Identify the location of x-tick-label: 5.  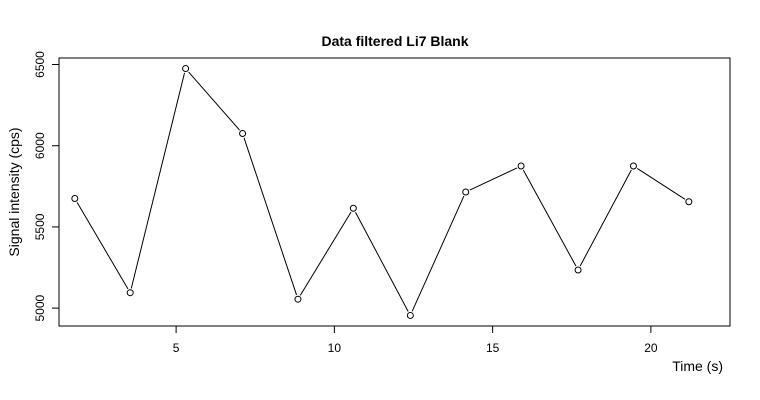
(176, 348).